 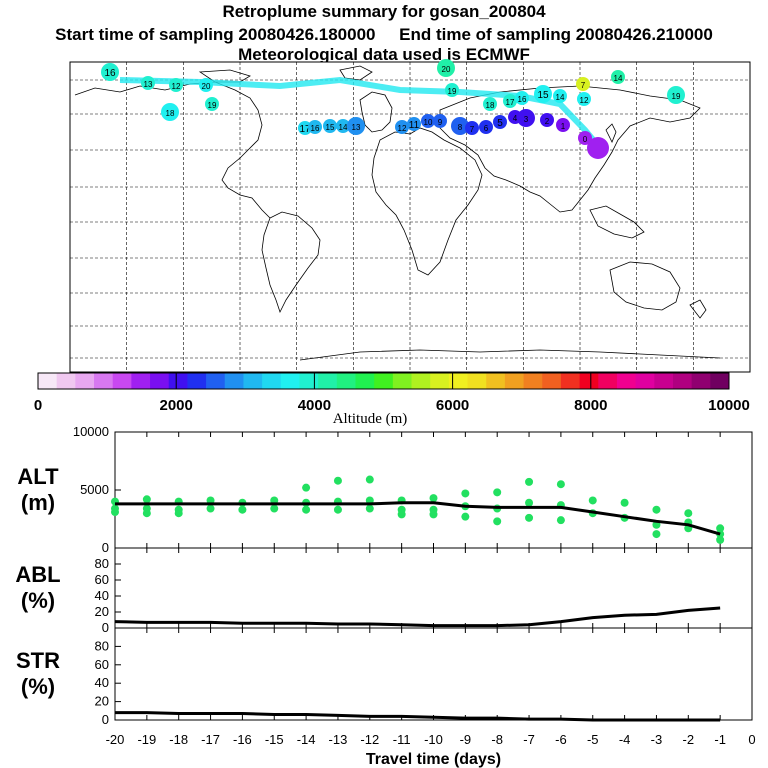 I want to click on plume-point-label: 14, so click(x=560, y=97).